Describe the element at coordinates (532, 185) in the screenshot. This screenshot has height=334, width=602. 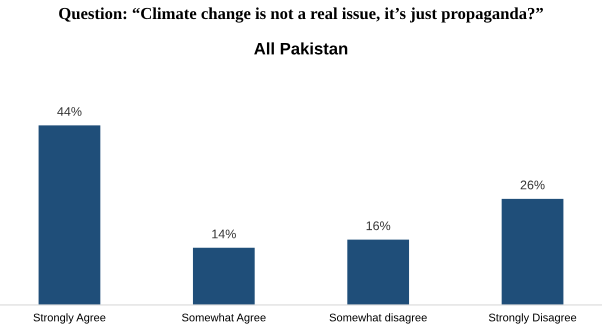
I see `data-label: 26%` at that location.